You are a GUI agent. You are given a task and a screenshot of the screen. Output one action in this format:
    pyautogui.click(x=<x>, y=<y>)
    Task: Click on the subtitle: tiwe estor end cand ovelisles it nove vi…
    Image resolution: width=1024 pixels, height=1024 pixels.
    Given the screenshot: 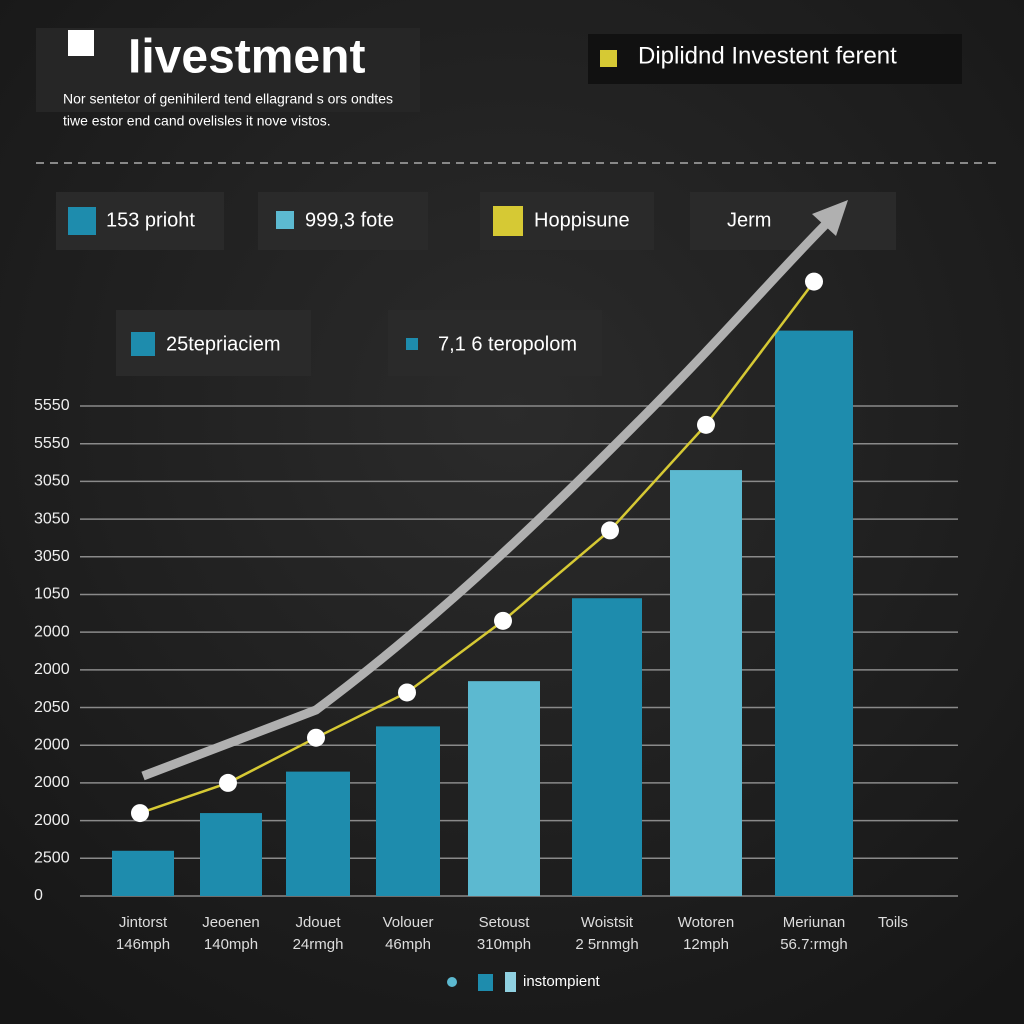 What is the action you would take?
    pyautogui.click(x=197, y=121)
    